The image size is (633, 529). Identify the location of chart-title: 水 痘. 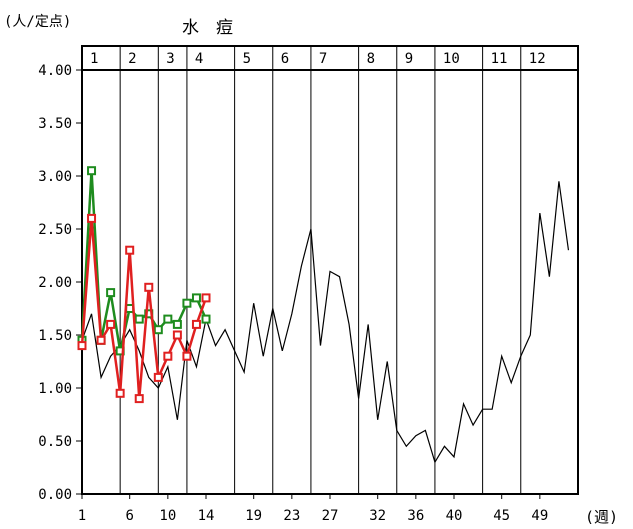
(207, 28).